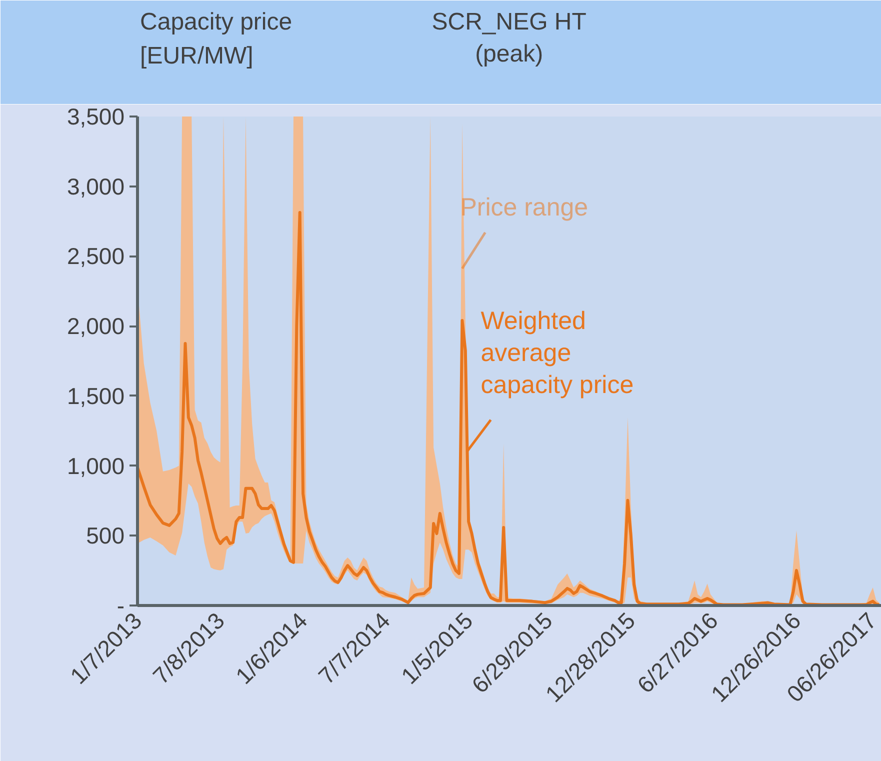  Describe the element at coordinates (120, 605) in the screenshot. I see `y-tick-label: -` at that location.